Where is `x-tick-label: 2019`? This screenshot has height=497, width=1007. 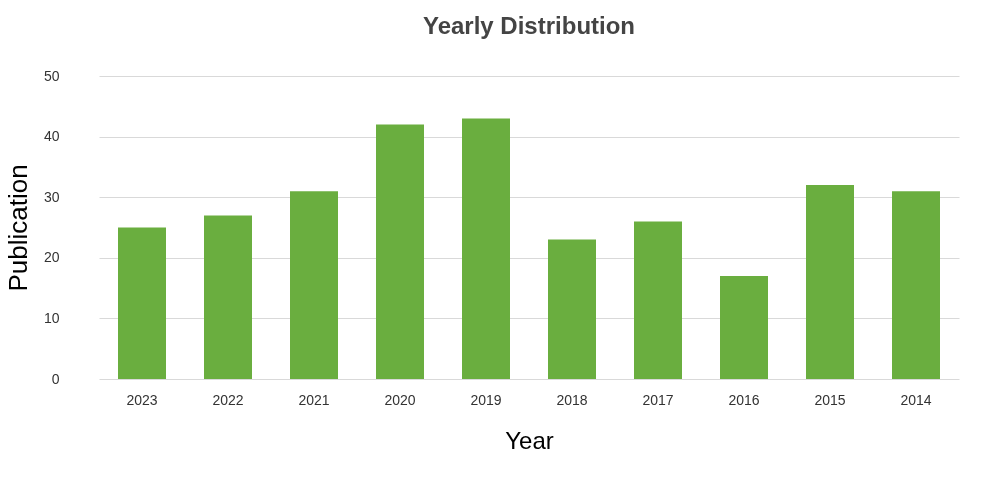
x-tick-label: 2019 is located at coordinates (486, 399).